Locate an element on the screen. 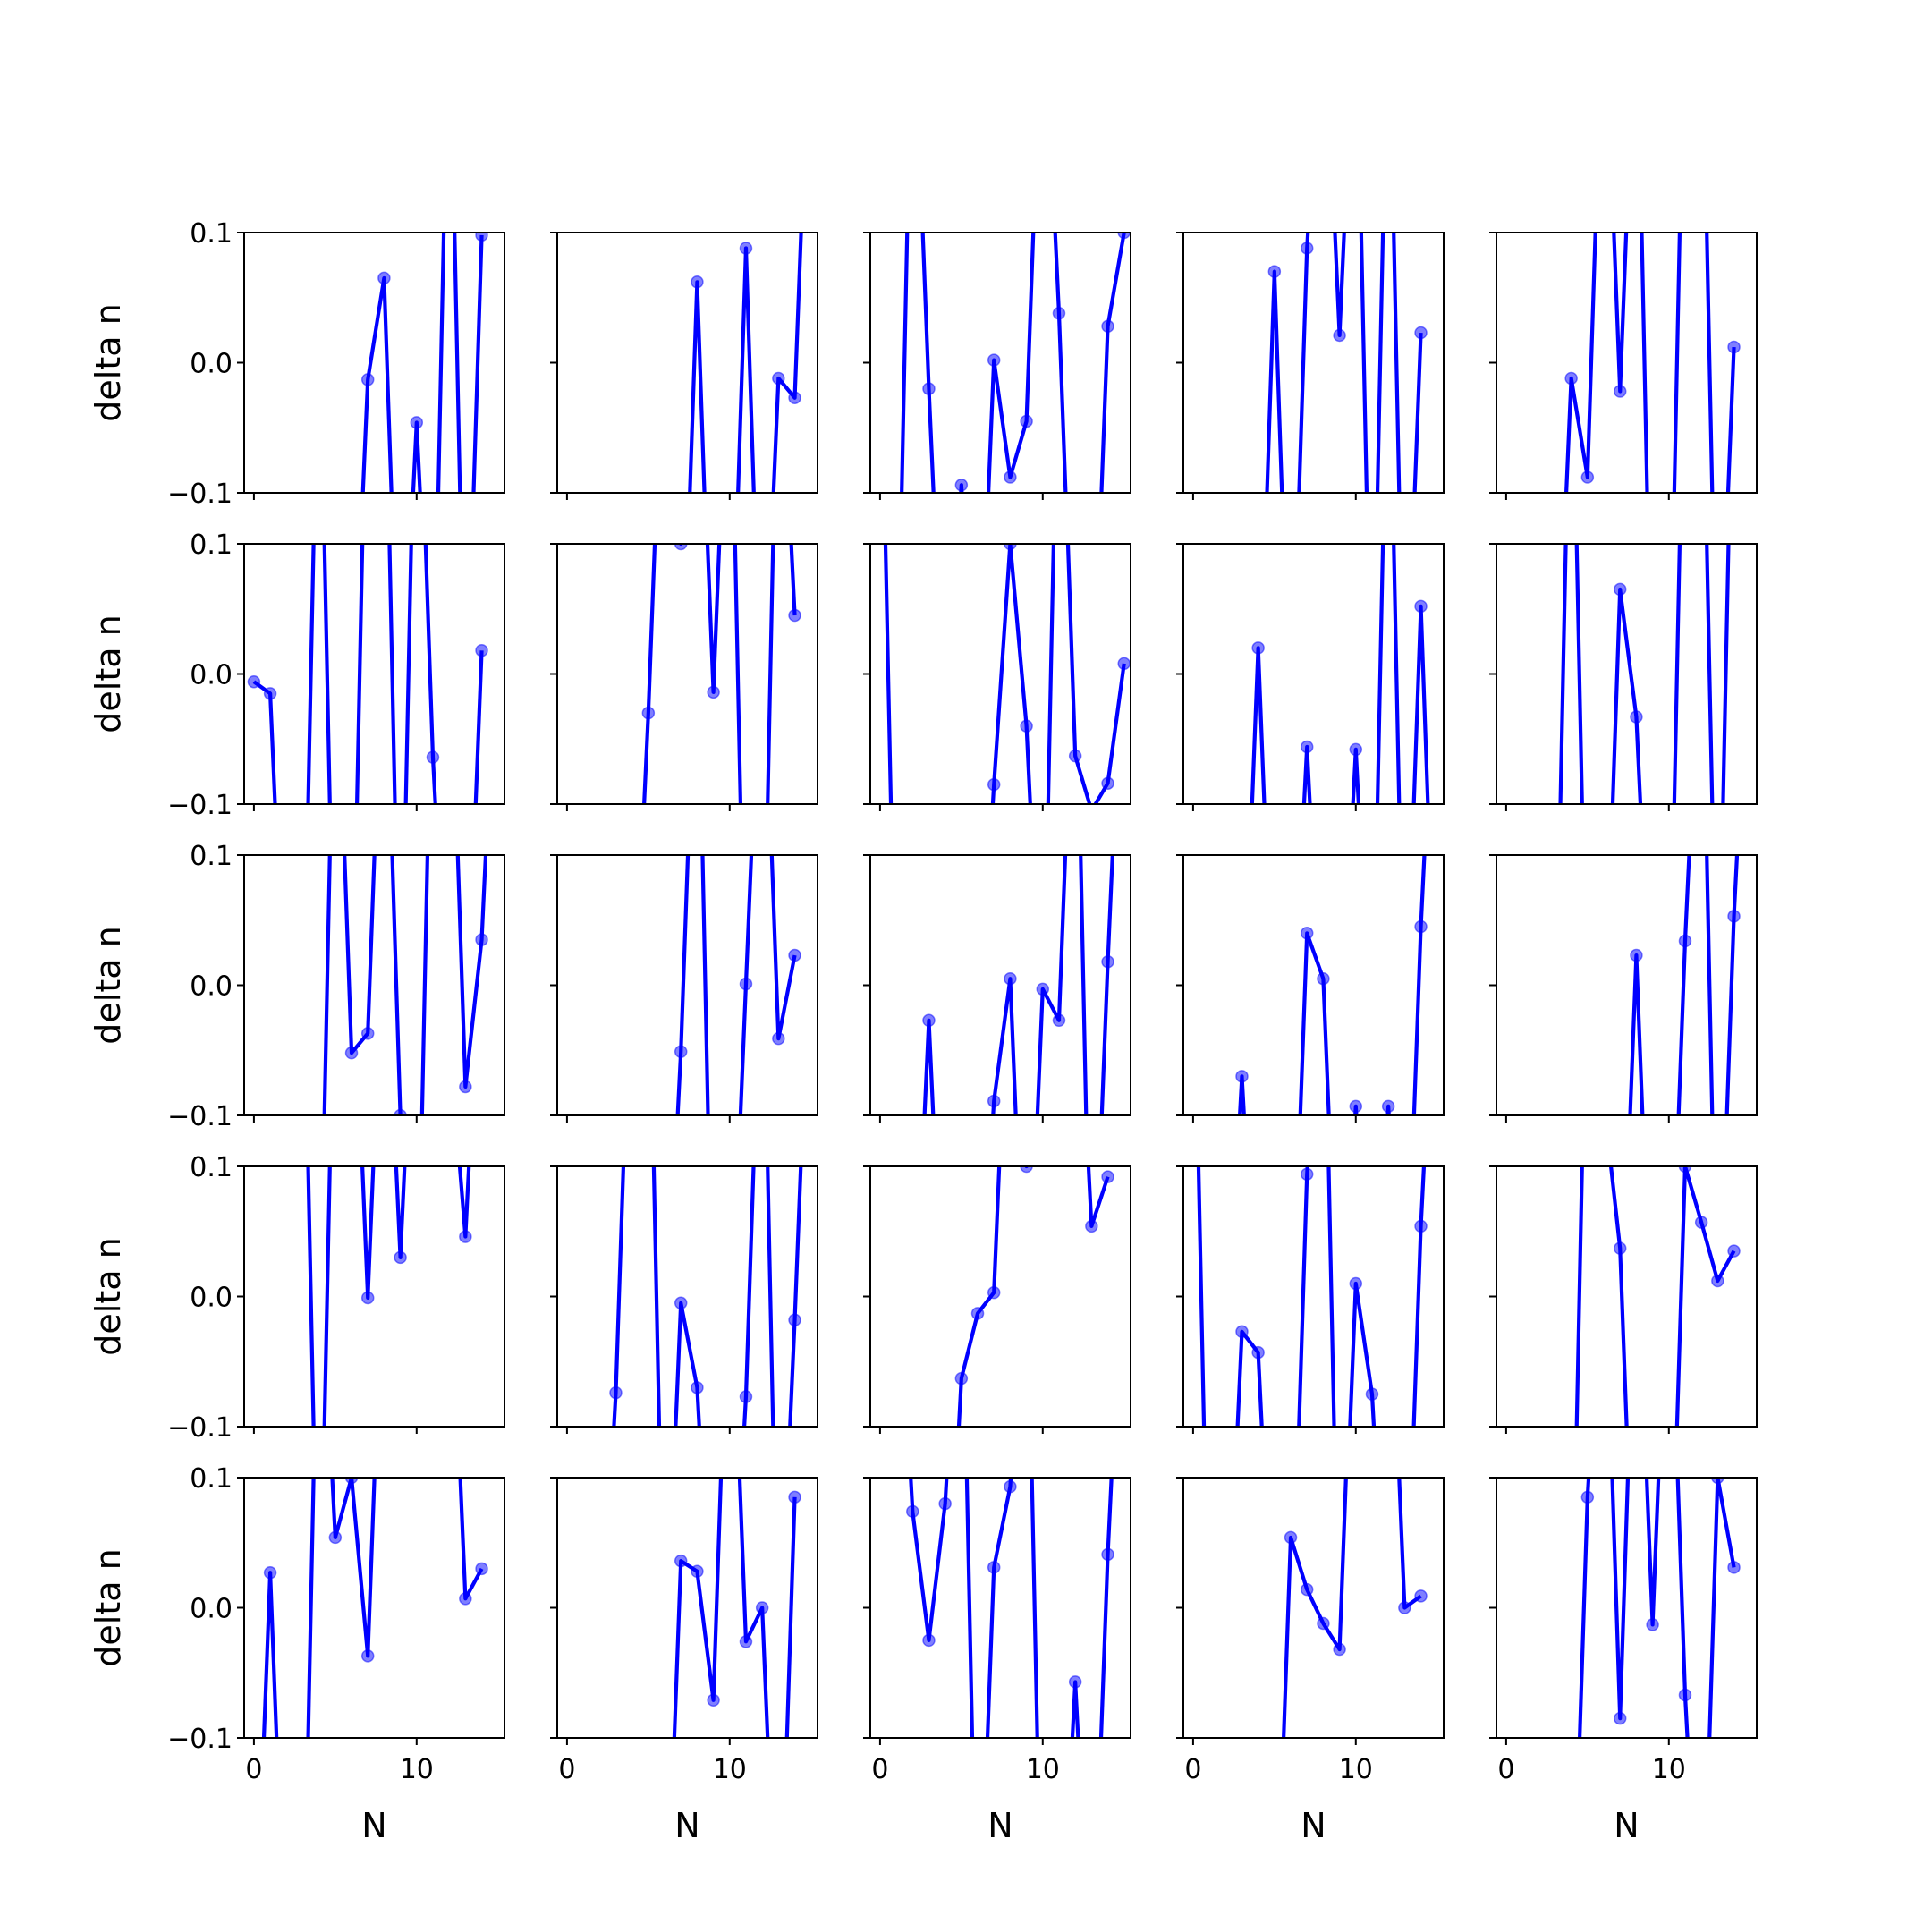 The height and width of the screenshot is (1932, 1932). subplot: −0.1 0.0 0.1 0 10 delta n N is located at coordinates (297, 1654).